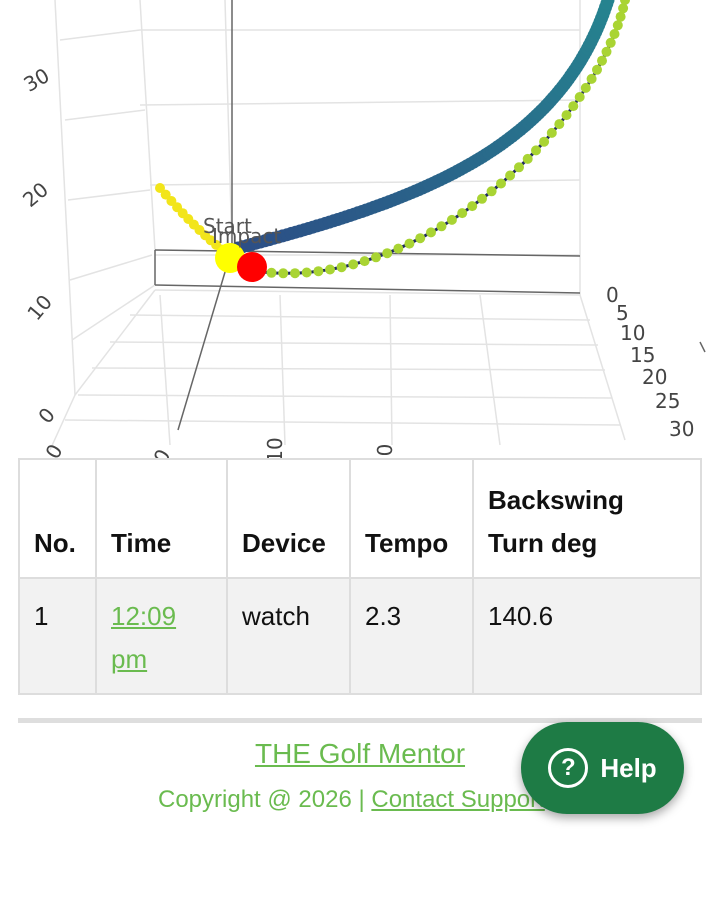  What do you see at coordinates (458, 799) in the screenshot?
I see `contact-support-link: Contact Support` at bounding box center [458, 799].